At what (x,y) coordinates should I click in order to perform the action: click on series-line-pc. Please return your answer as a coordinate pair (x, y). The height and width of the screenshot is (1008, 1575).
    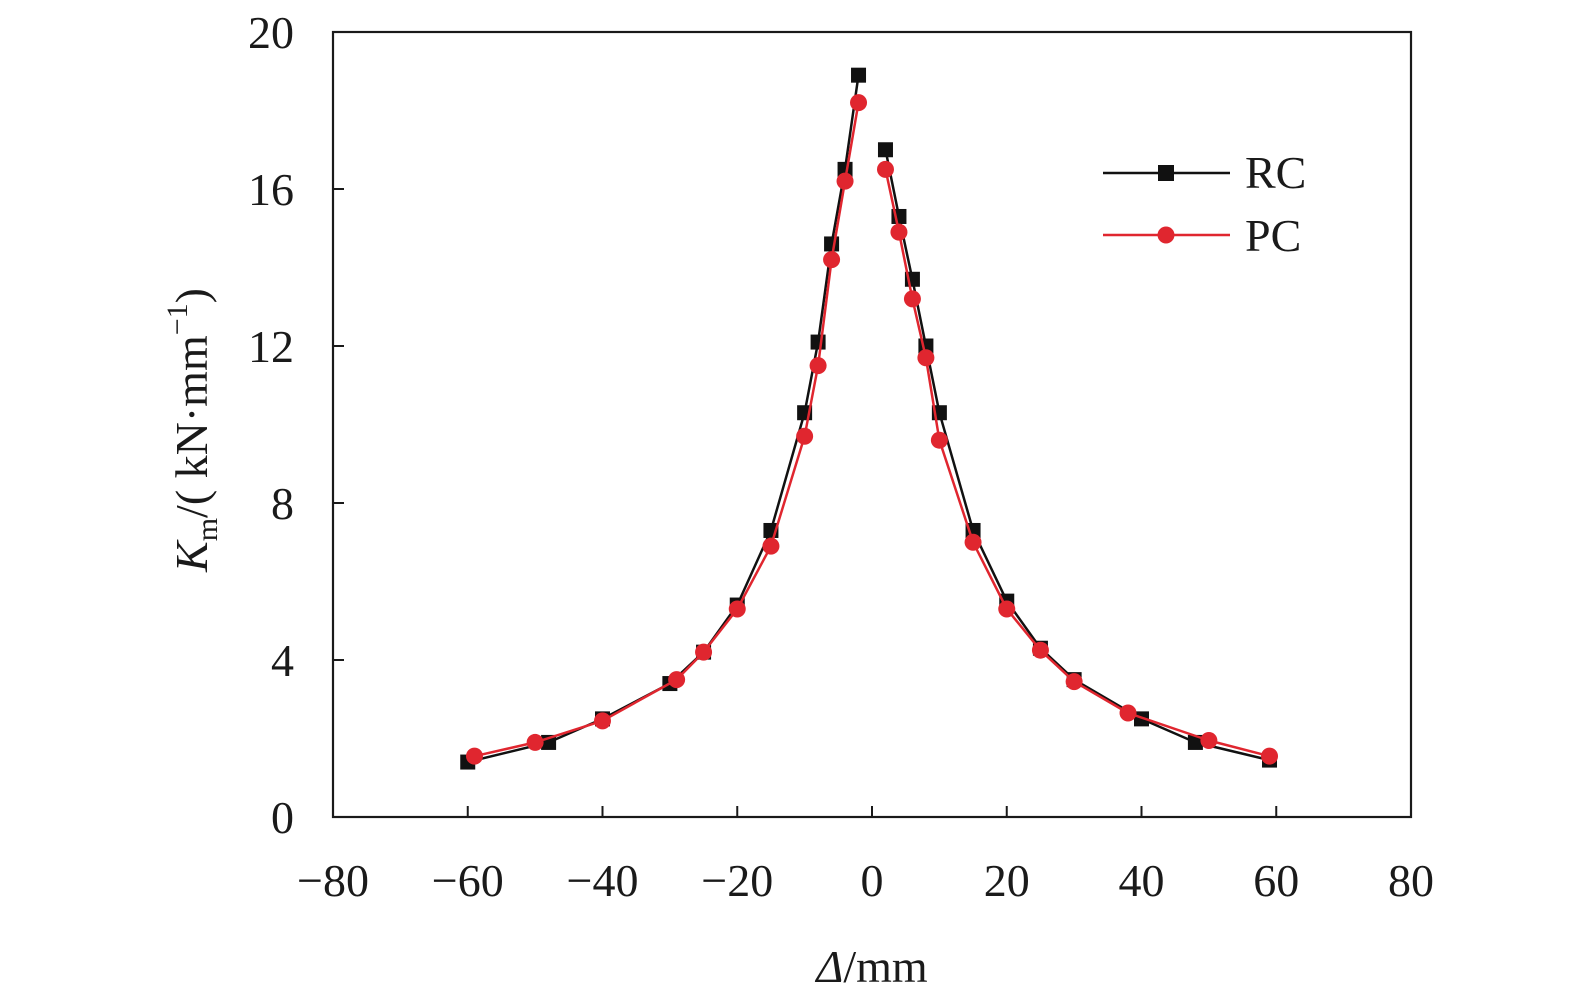
    Looking at the image, I should click on (1077, 463).